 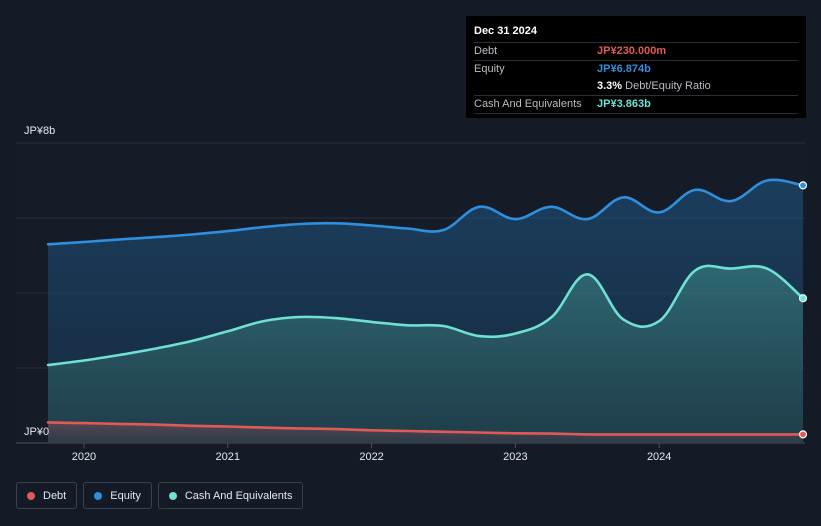 I want to click on tooltip-date: Dec 31 2024, so click(x=505, y=31).